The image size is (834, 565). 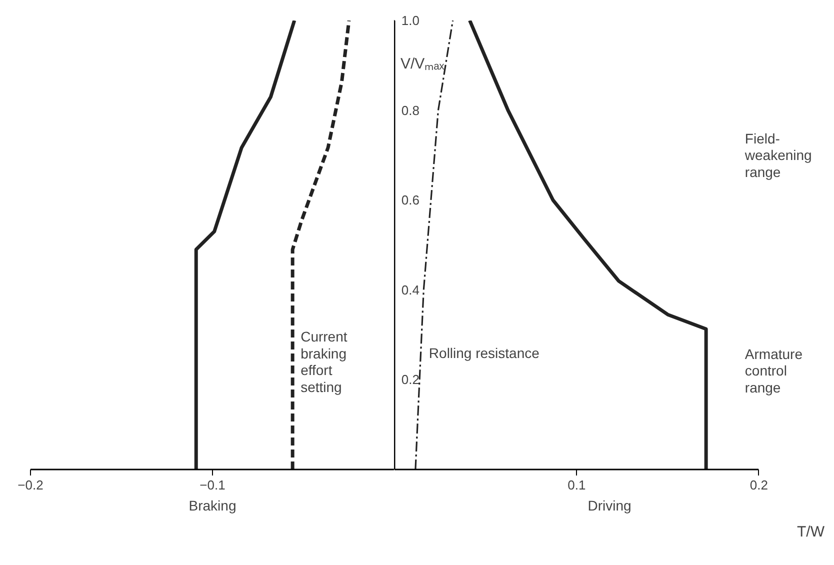 I want to click on y-tick-label: 0.4, so click(x=410, y=290).